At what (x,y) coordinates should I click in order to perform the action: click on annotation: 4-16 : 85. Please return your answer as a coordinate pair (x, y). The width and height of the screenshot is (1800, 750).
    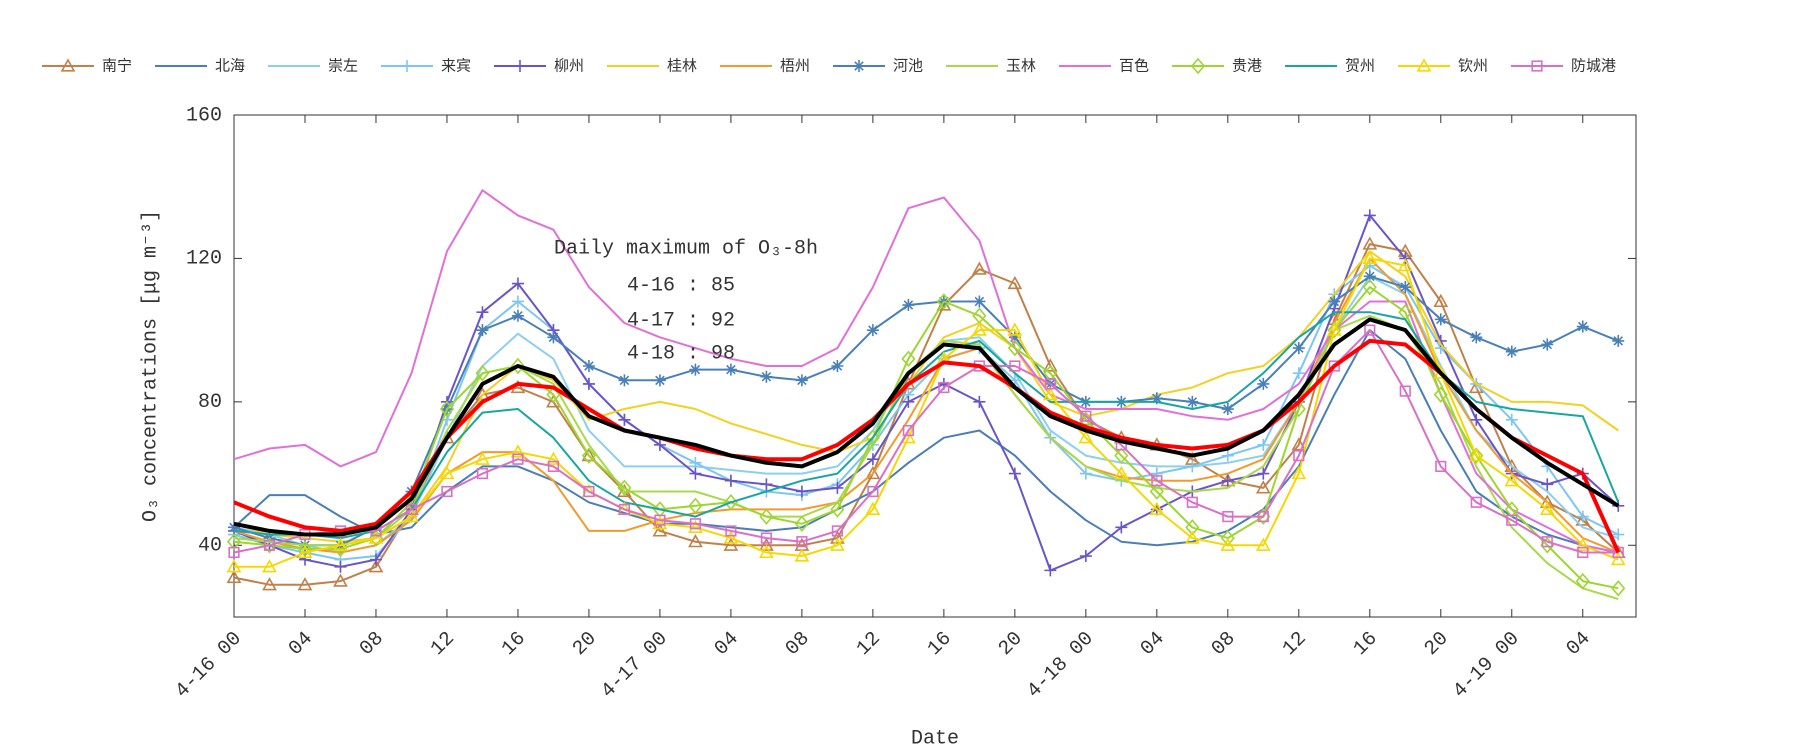
    Looking at the image, I should click on (681, 285).